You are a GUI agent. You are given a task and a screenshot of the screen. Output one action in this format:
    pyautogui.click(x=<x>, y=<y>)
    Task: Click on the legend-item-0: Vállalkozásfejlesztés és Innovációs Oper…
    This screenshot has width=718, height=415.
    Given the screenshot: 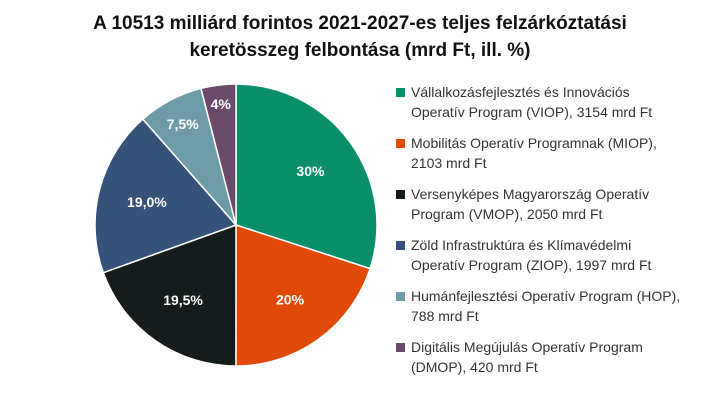 What is the action you would take?
    pyautogui.click(x=553, y=102)
    